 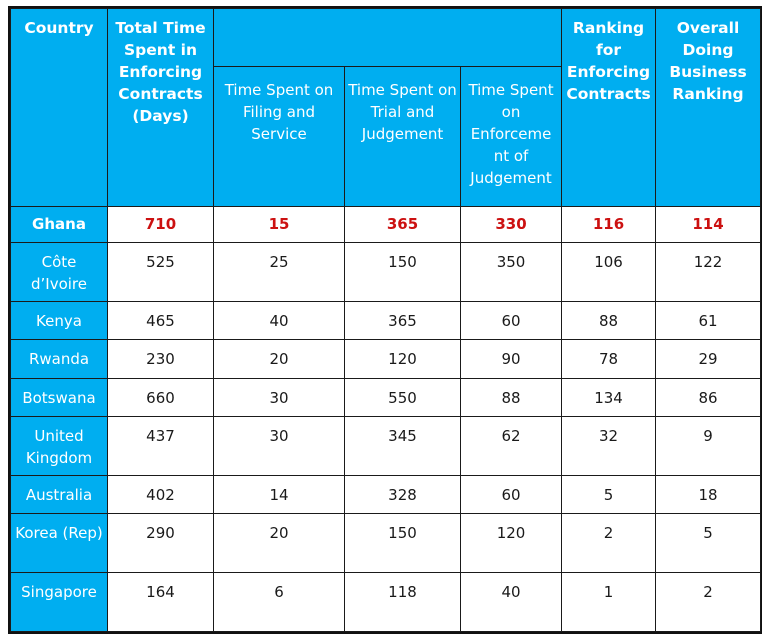 What do you see at coordinates (708, 397) in the screenshot?
I see `cell-overall-ranking: 86` at bounding box center [708, 397].